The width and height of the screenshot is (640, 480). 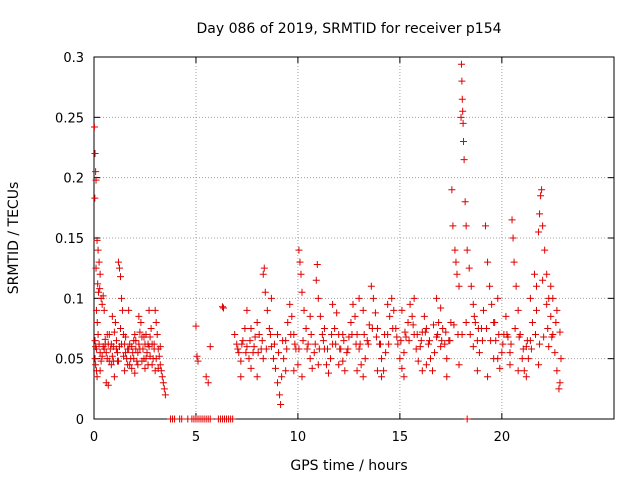 I want to click on y-tick-label: 0.2, so click(x=73, y=179).